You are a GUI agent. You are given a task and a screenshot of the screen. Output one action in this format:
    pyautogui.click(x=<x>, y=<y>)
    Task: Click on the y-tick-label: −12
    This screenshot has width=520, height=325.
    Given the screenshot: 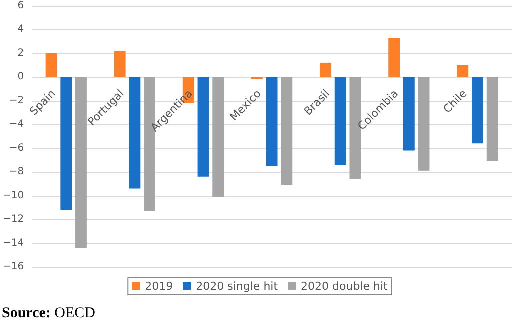 What is the action you would take?
    pyautogui.click(x=13, y=220)
    